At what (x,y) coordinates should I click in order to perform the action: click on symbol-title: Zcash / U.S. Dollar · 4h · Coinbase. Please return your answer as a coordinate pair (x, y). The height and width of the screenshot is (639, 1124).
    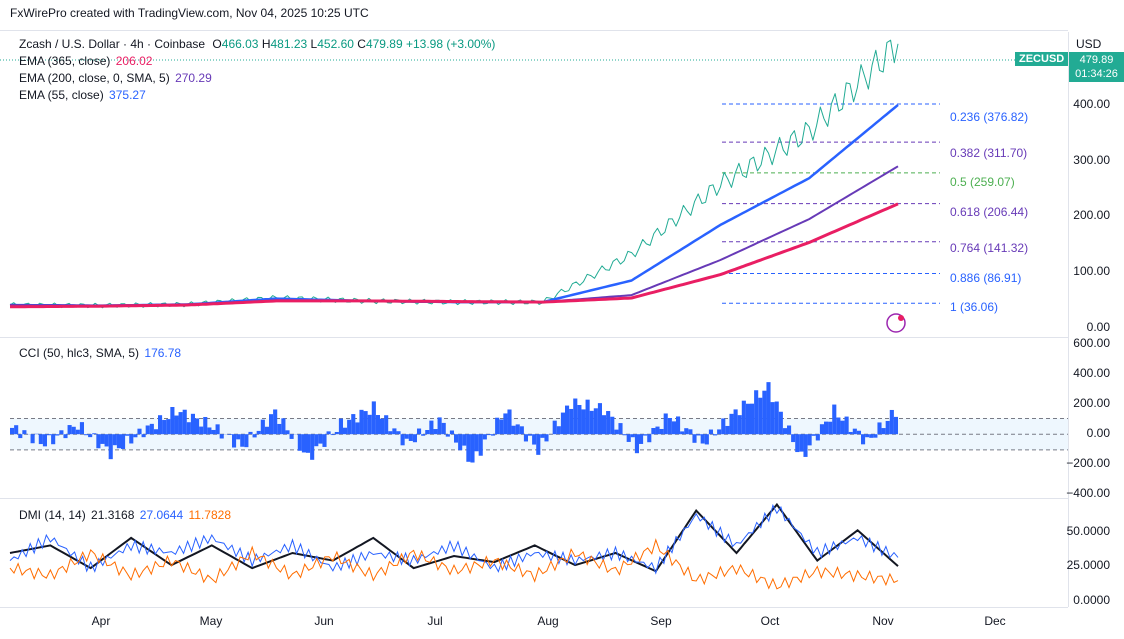
    Looking at the image, I should click on (112, 44).